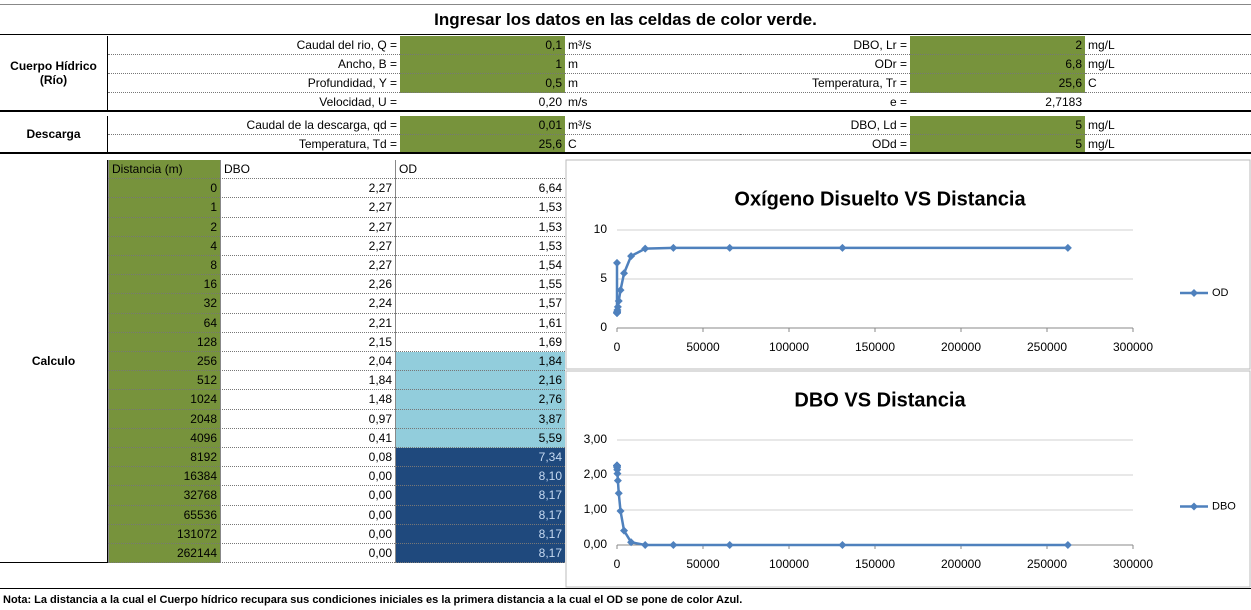 This screenshot has width=1251, height=610. What do you see at coordinates (480, 266) in the screenshot?
I see `table-cell: 1,54` at bounding box center [480, 266].